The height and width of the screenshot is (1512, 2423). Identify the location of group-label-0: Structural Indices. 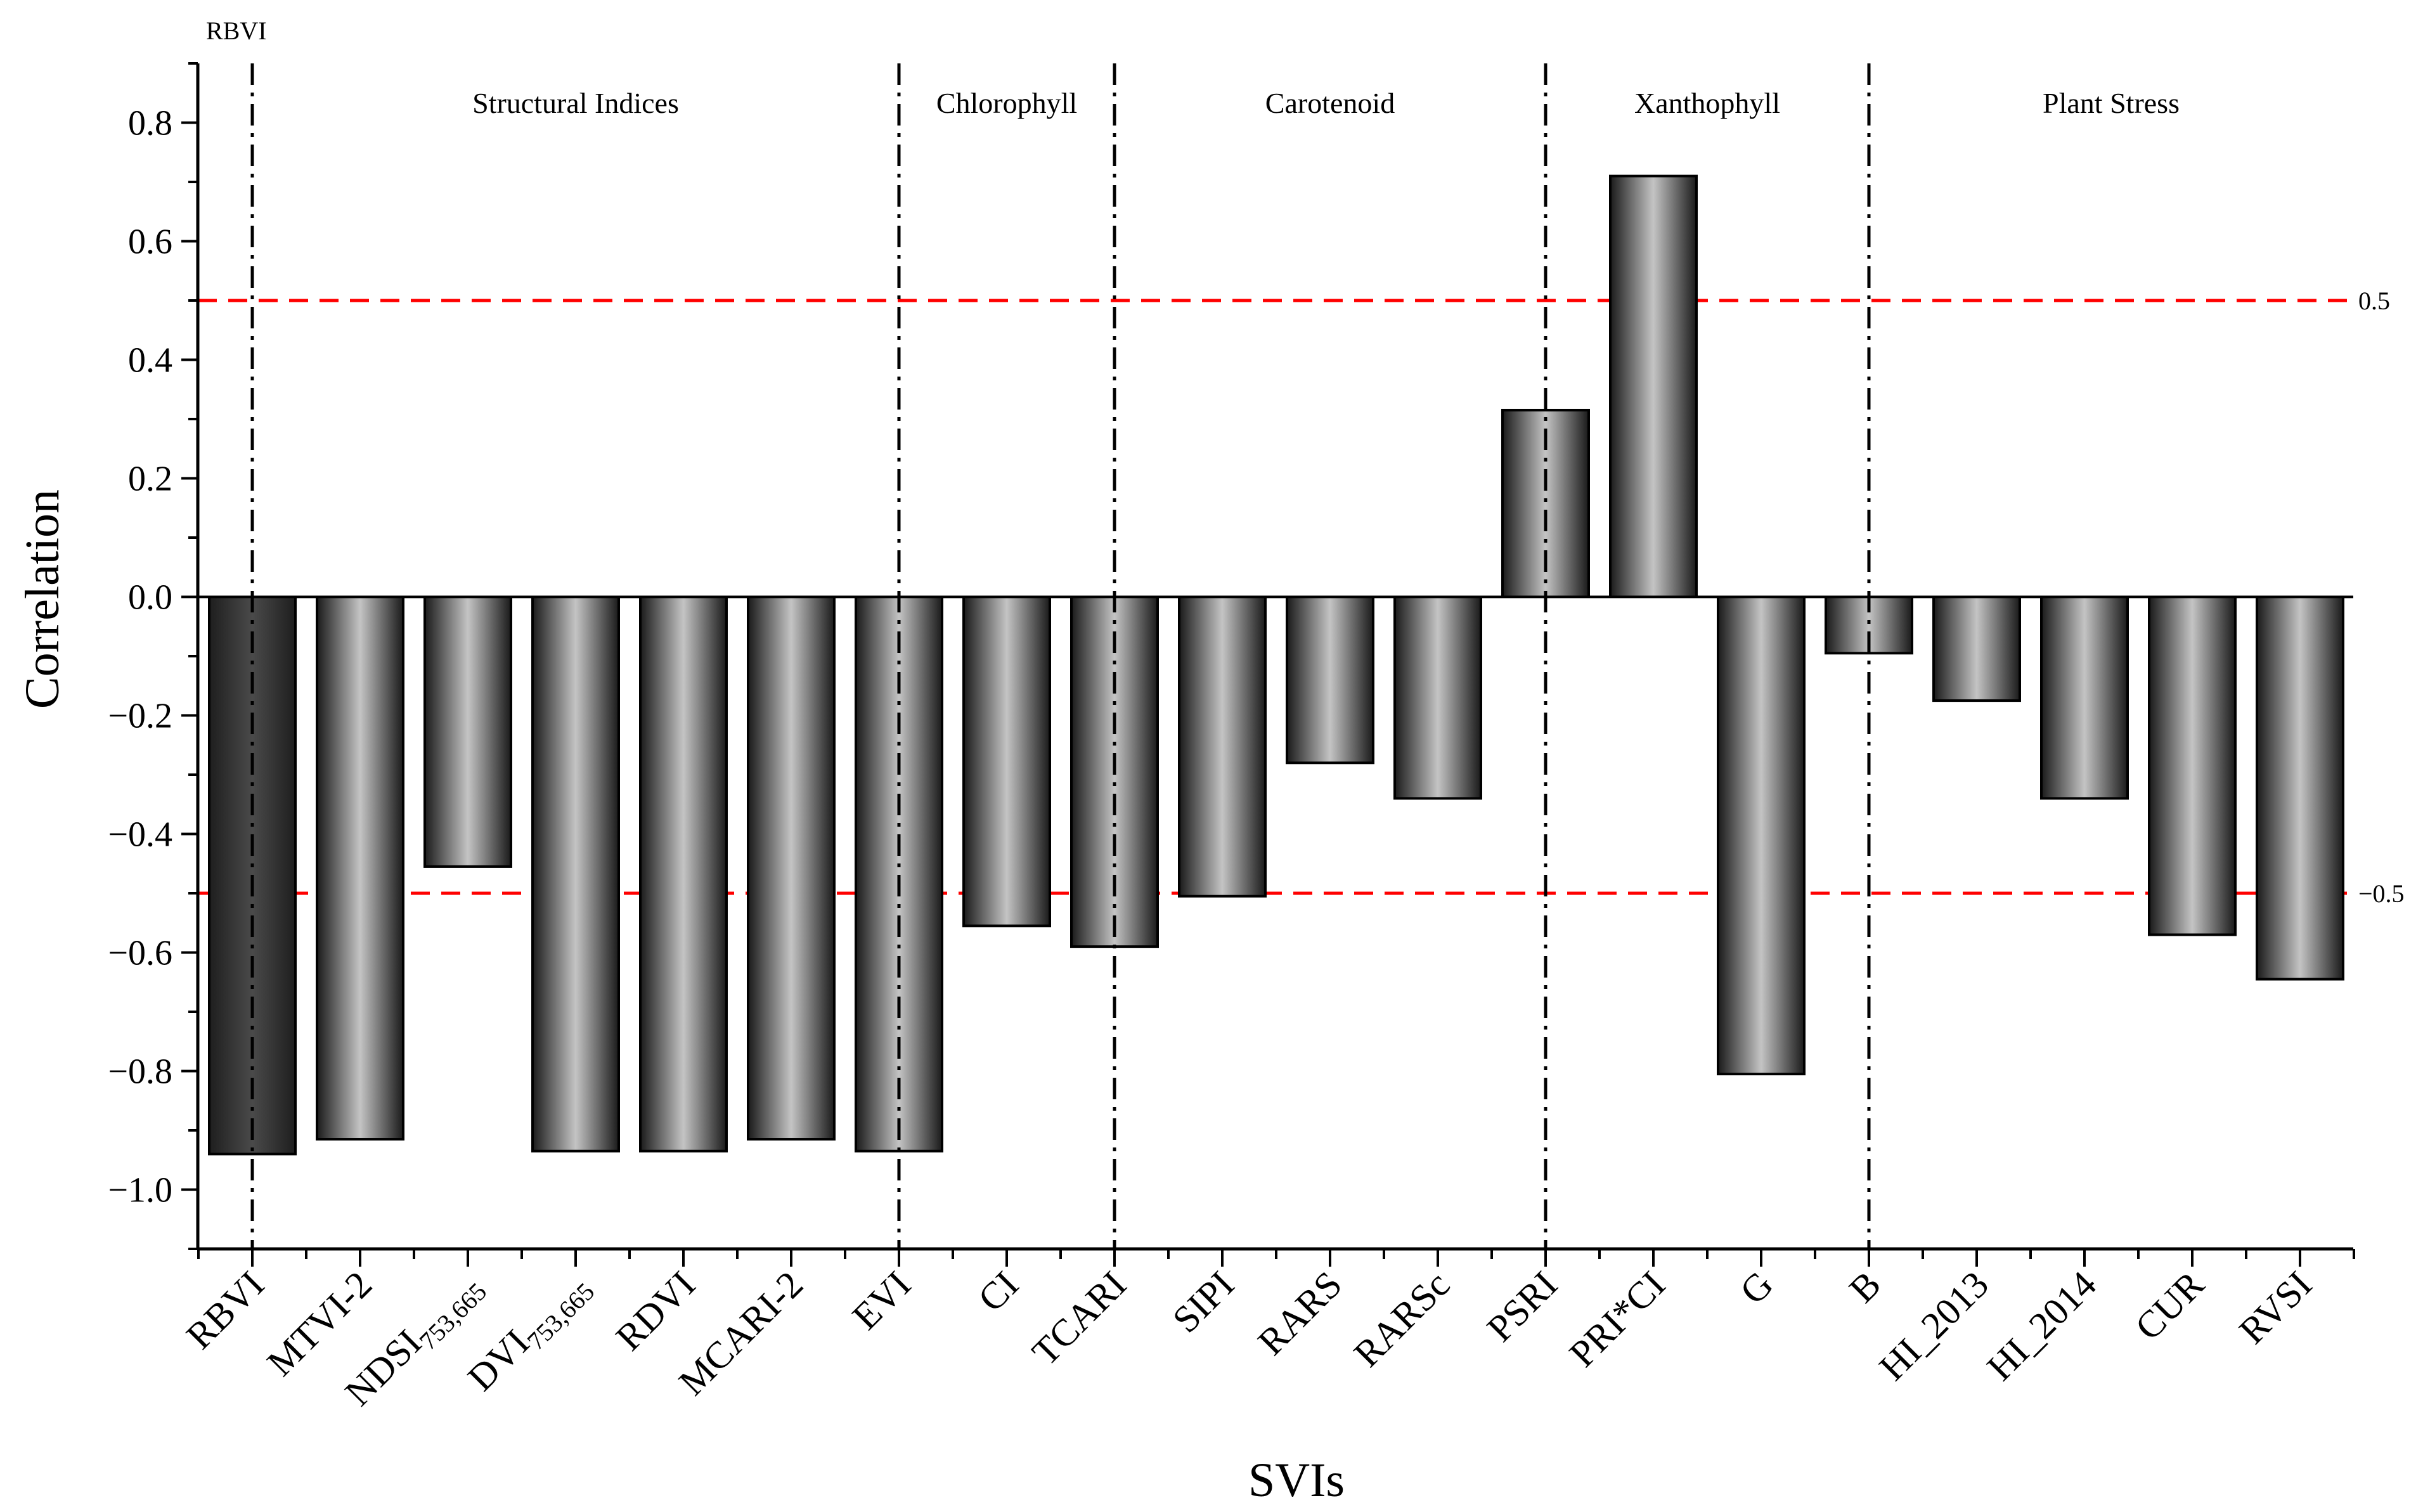
(575, 103).